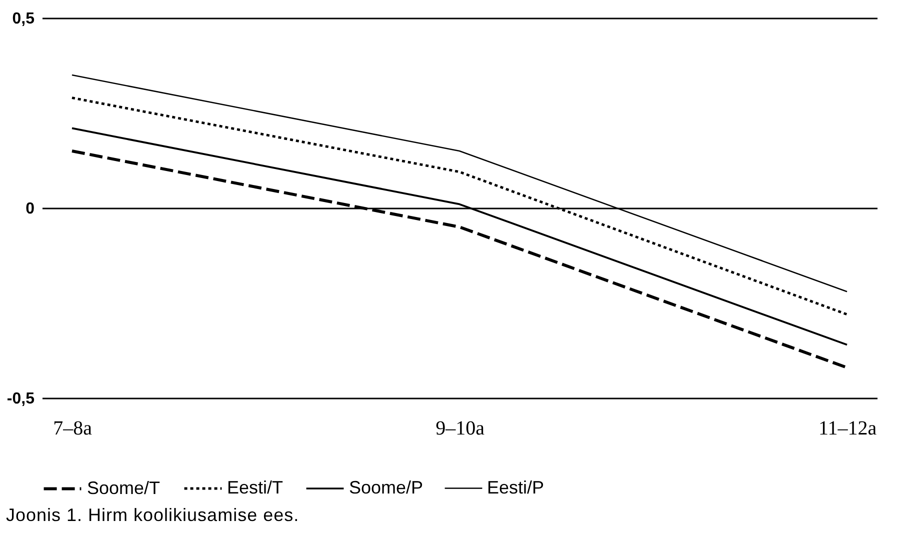 The height and width of the screenshot is (546, 904). What do you see at coordinates (847, 429) in the screenshot?
I see `x-tick-label: 11–12a` at bounding box center [847, 429].